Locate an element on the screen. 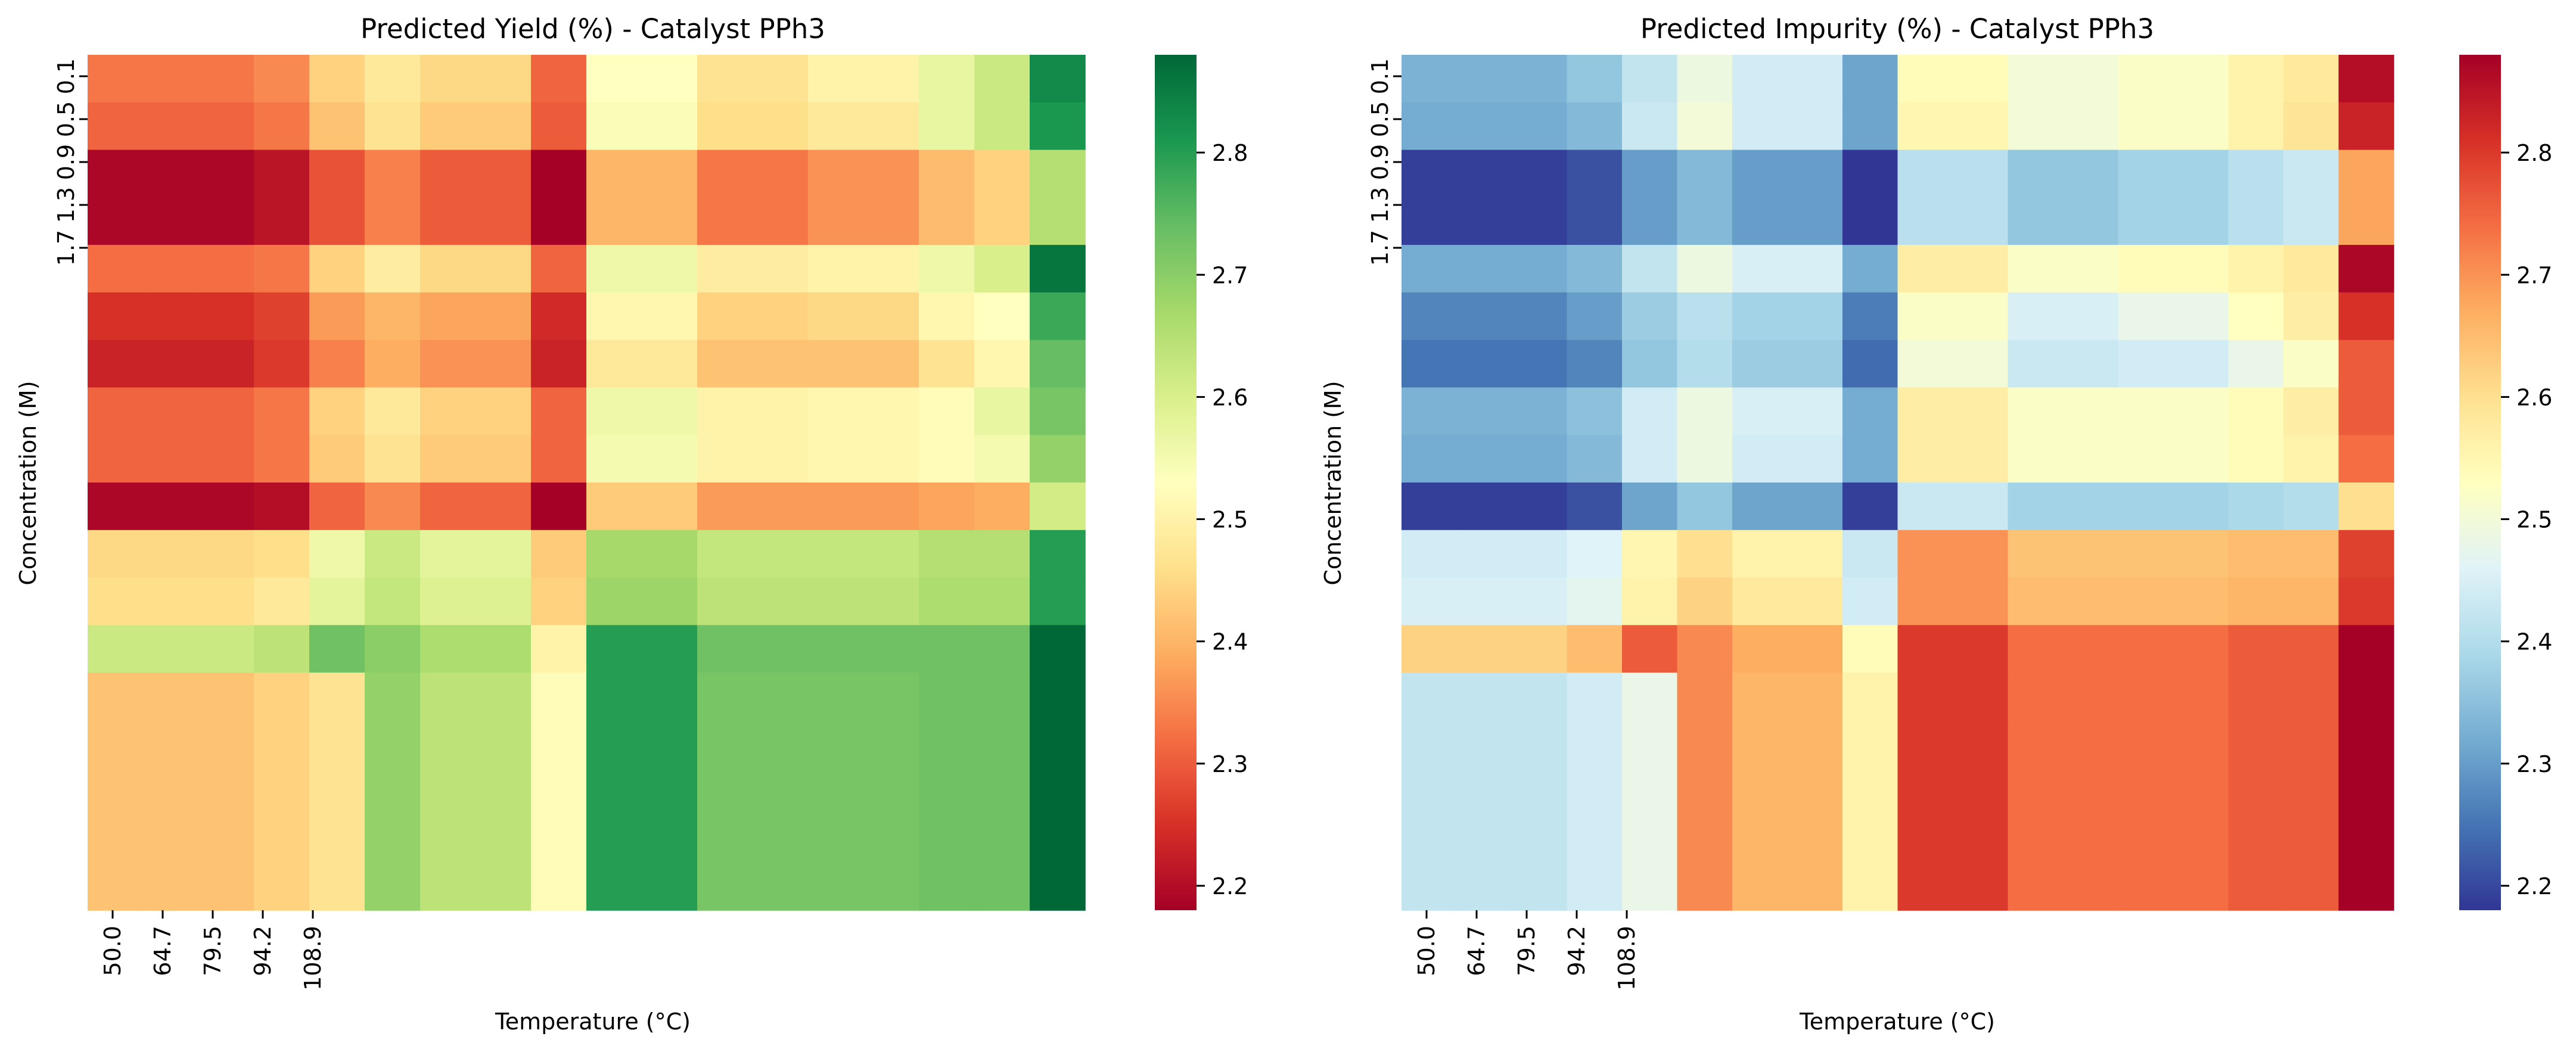 This screenshot has height=1052, width=2576. colorbar-tick-label: 2.7 is located at coordinates (1230, 275).